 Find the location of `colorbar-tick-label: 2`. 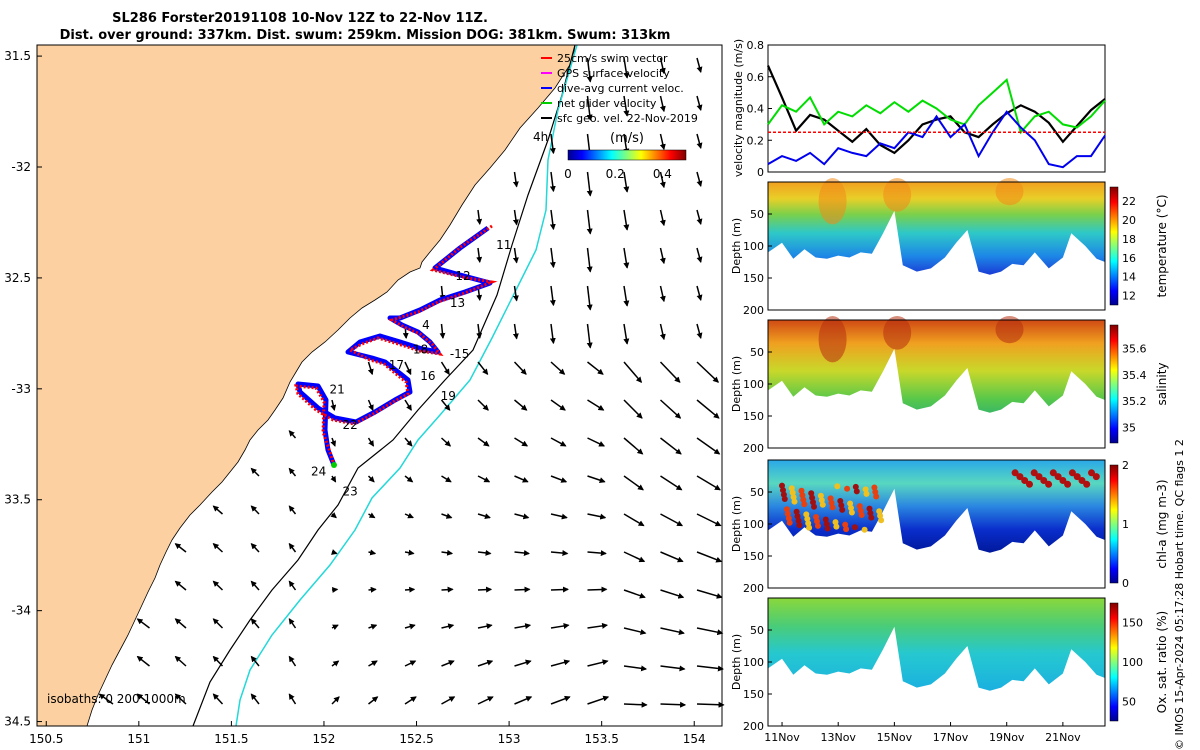

colorbar-tick-label: 2 is located at coordinates (1125, 465).